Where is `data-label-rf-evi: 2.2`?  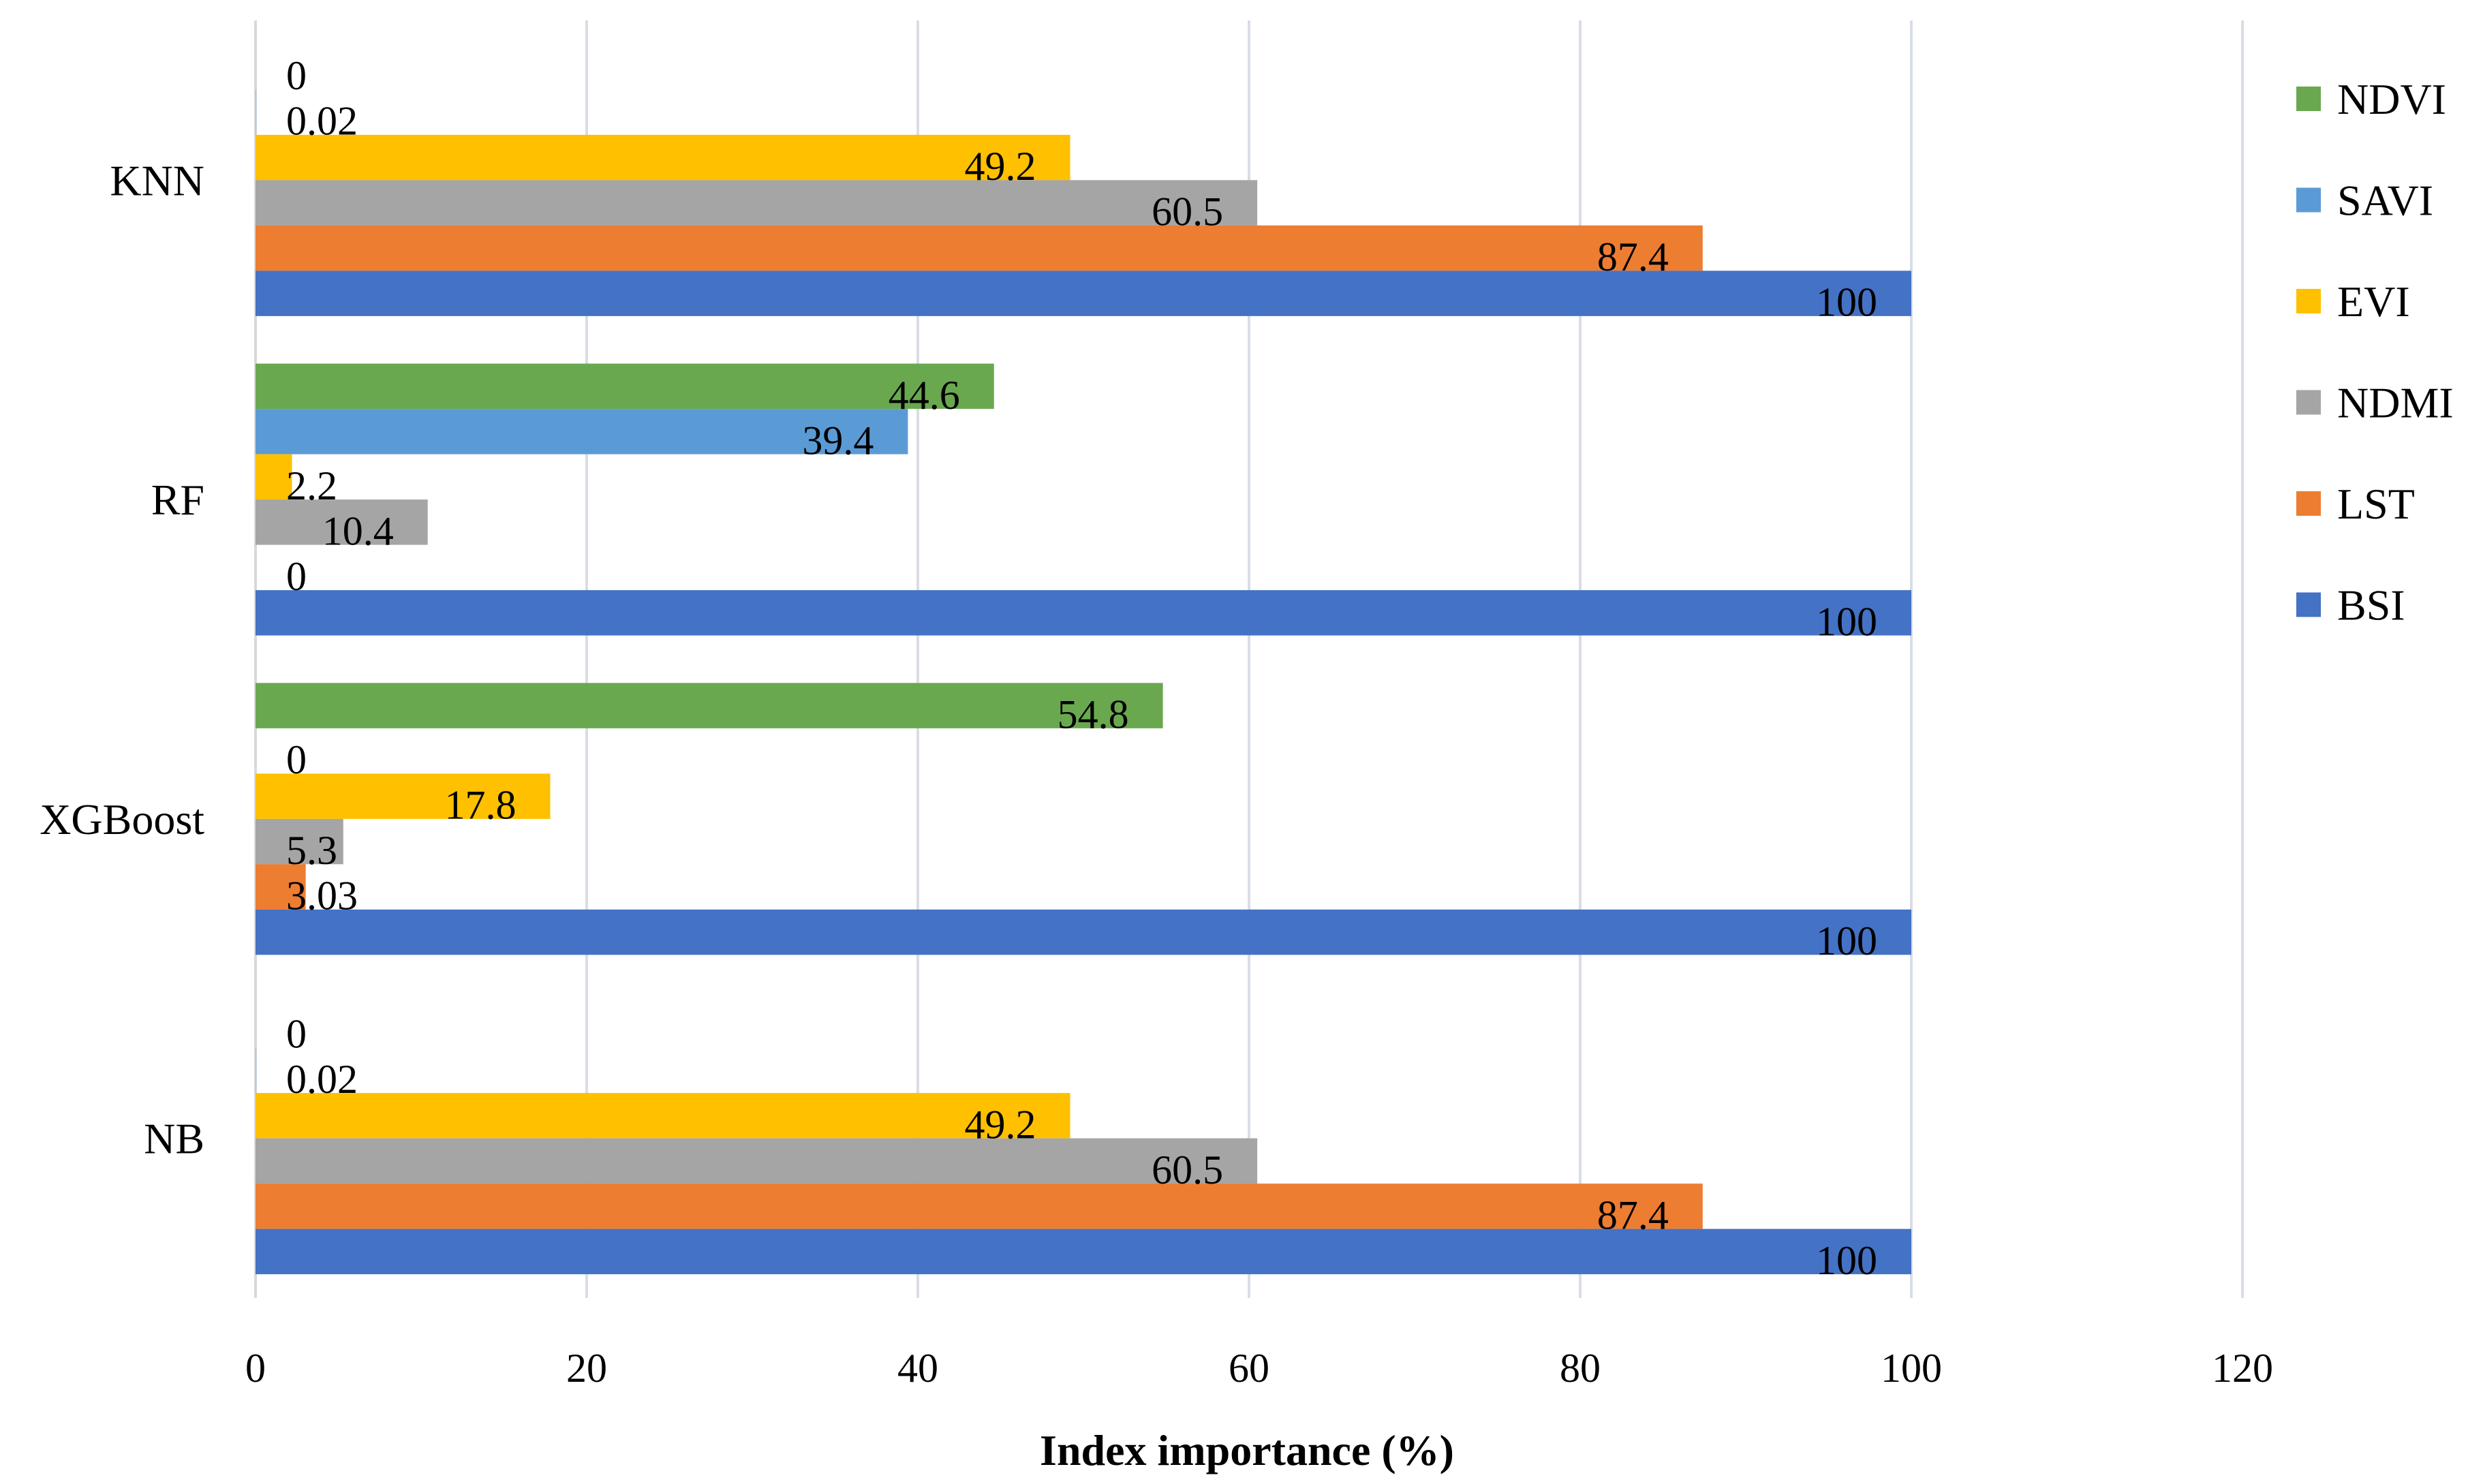 data-label-rf-evi: 2.2 is located at coordinates (311, 486).